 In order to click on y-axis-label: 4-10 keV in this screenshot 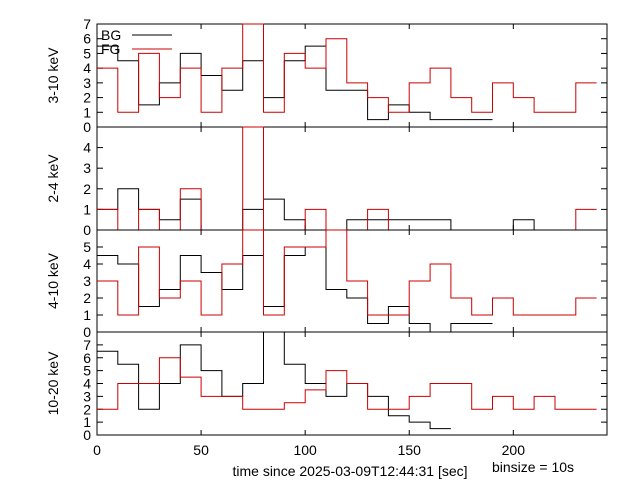, I will do `click(53, 280)`.